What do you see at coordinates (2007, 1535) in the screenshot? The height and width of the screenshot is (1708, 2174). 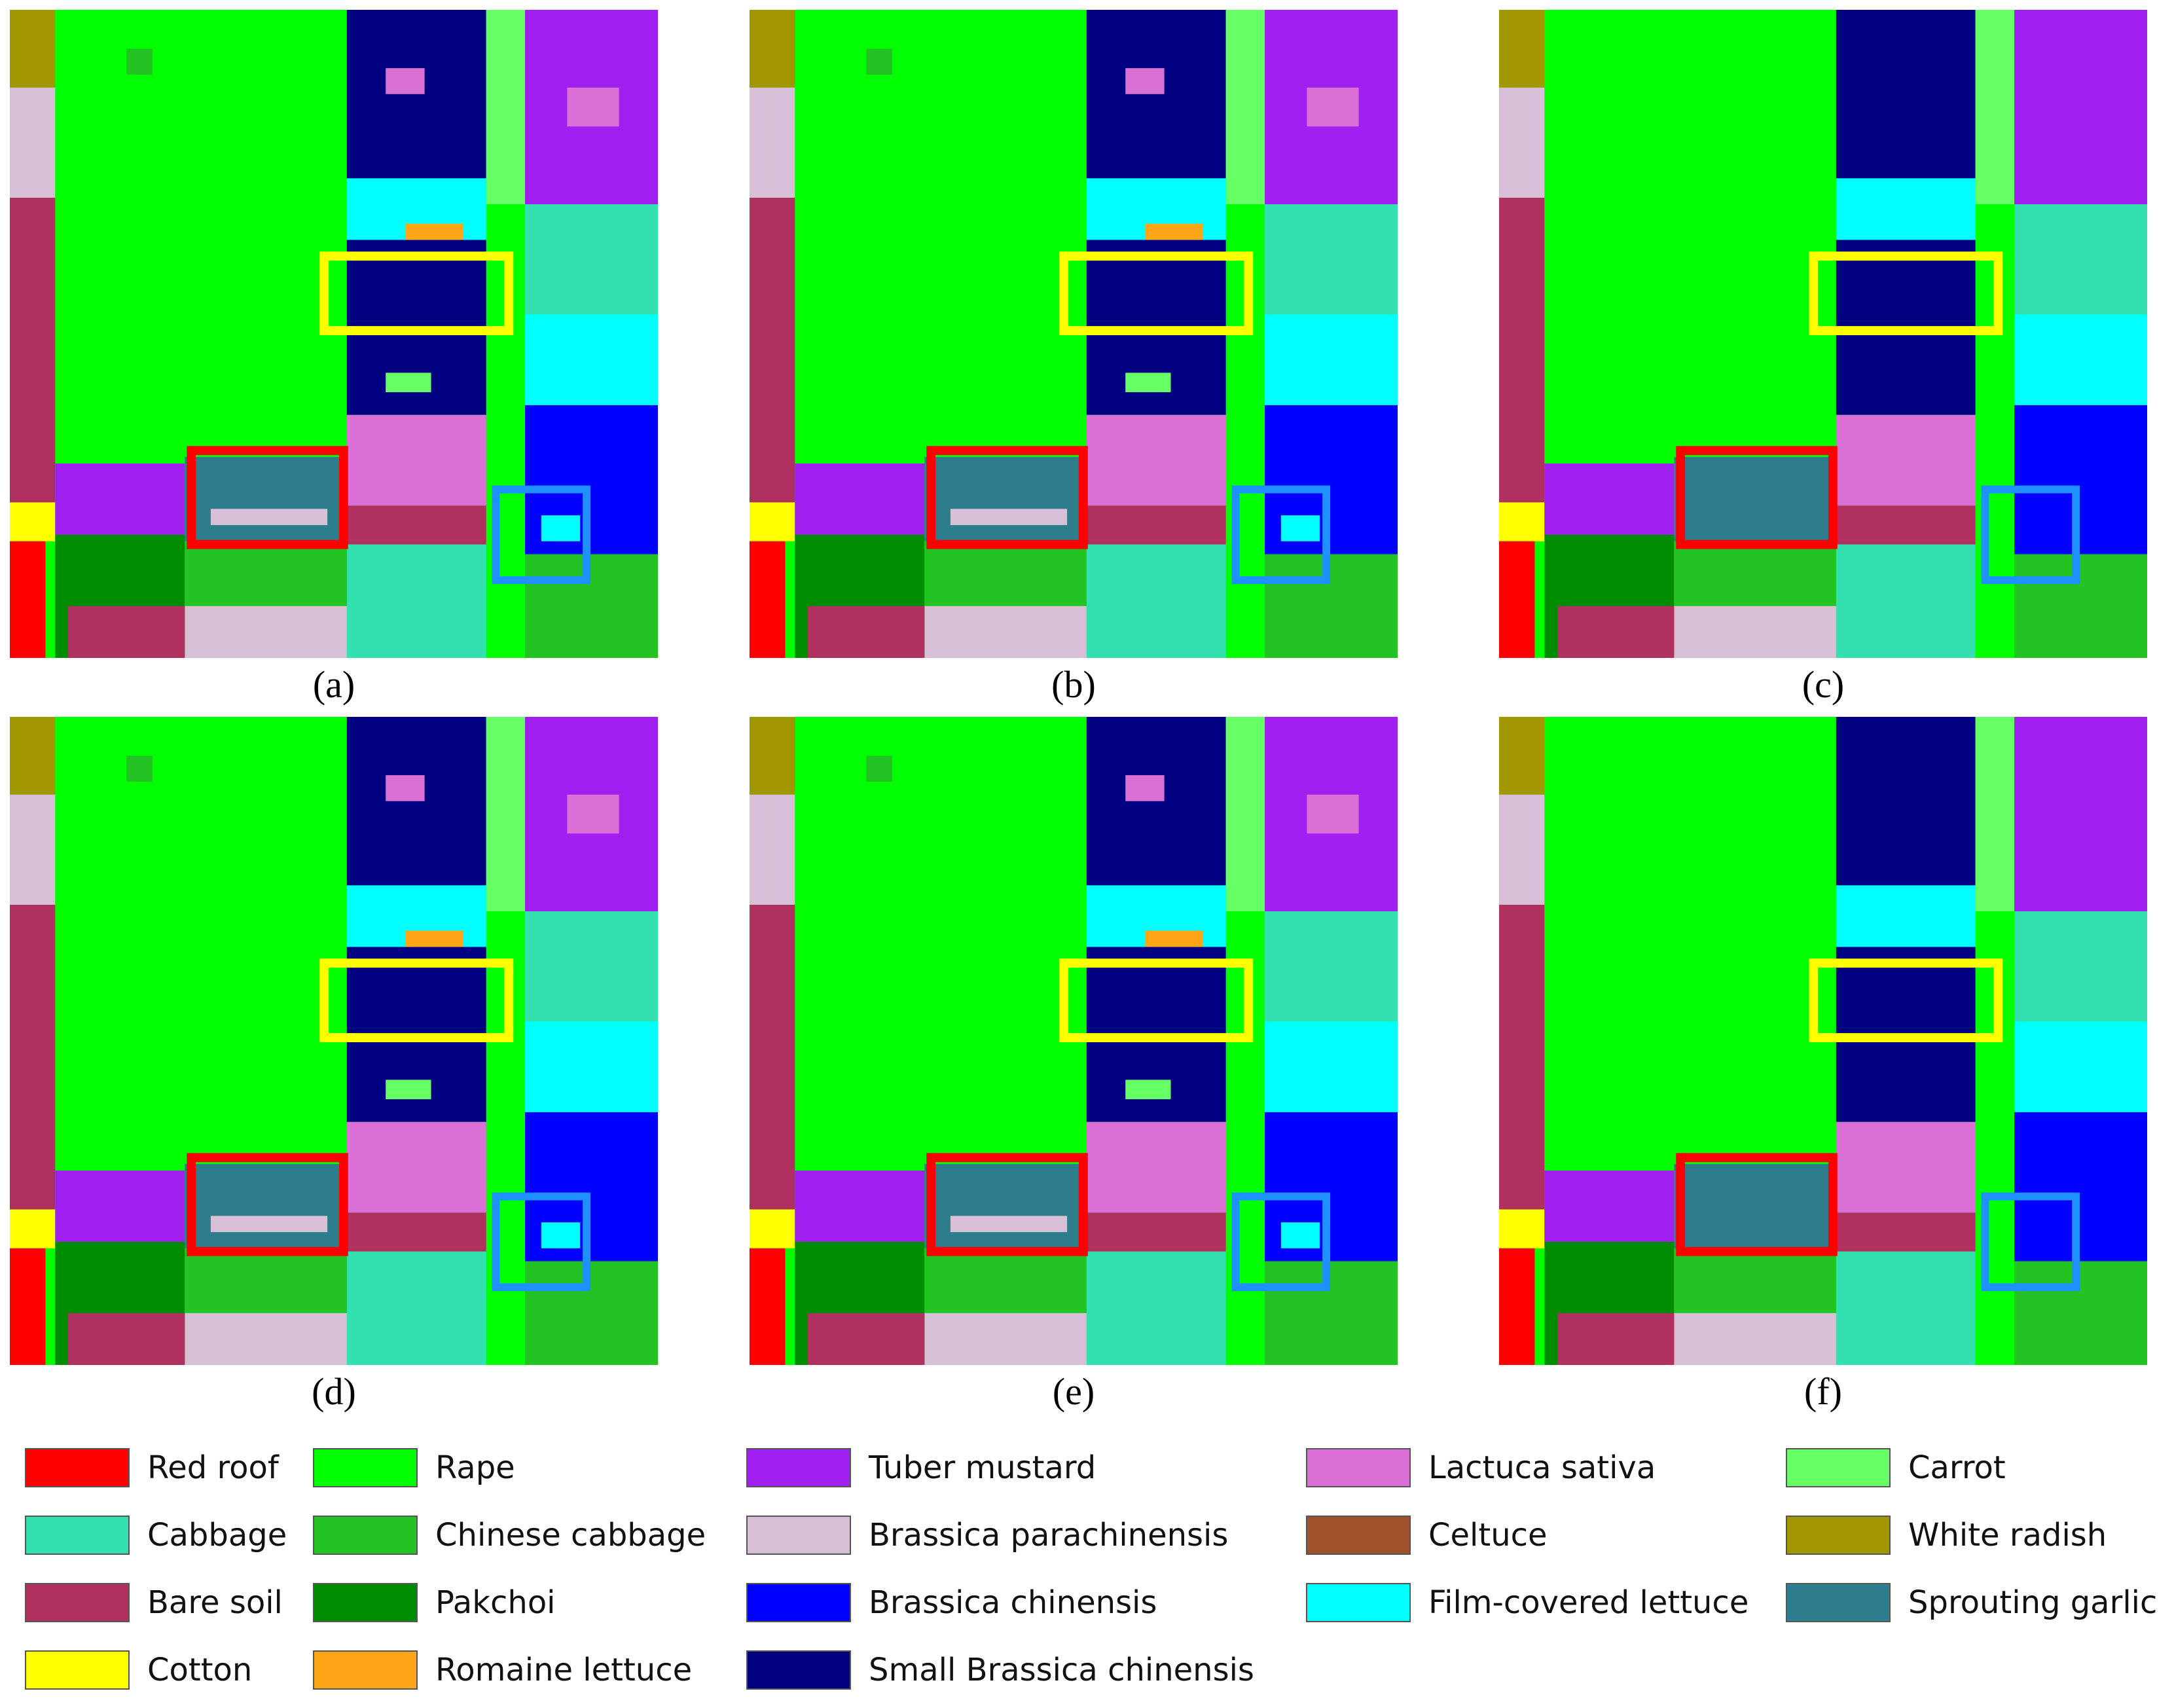 I see `legend-label-white-radish: White radish` at bounding box center [2007, 1535].